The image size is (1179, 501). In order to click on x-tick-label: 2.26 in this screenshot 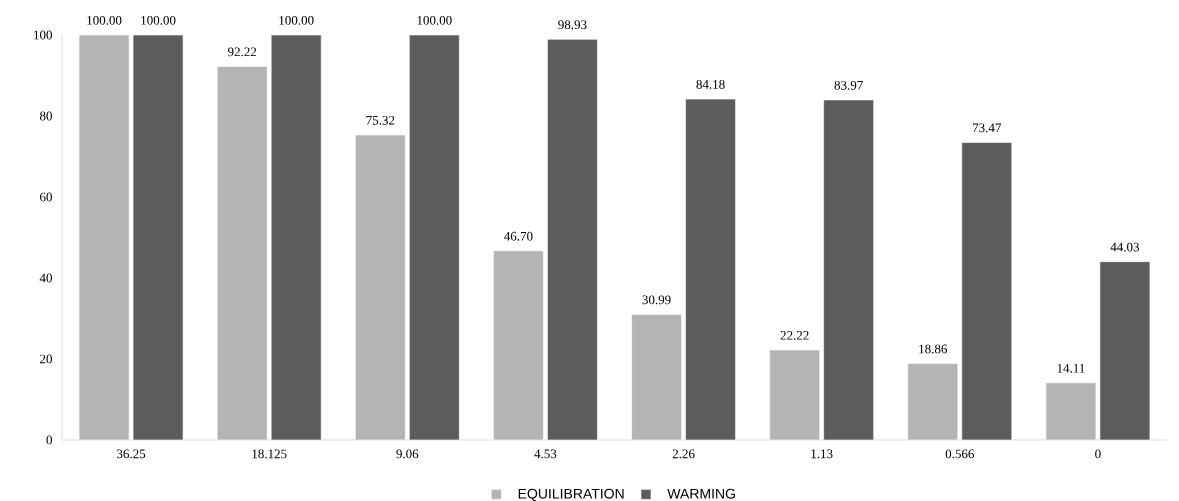, I will do `click(683, 454)`.